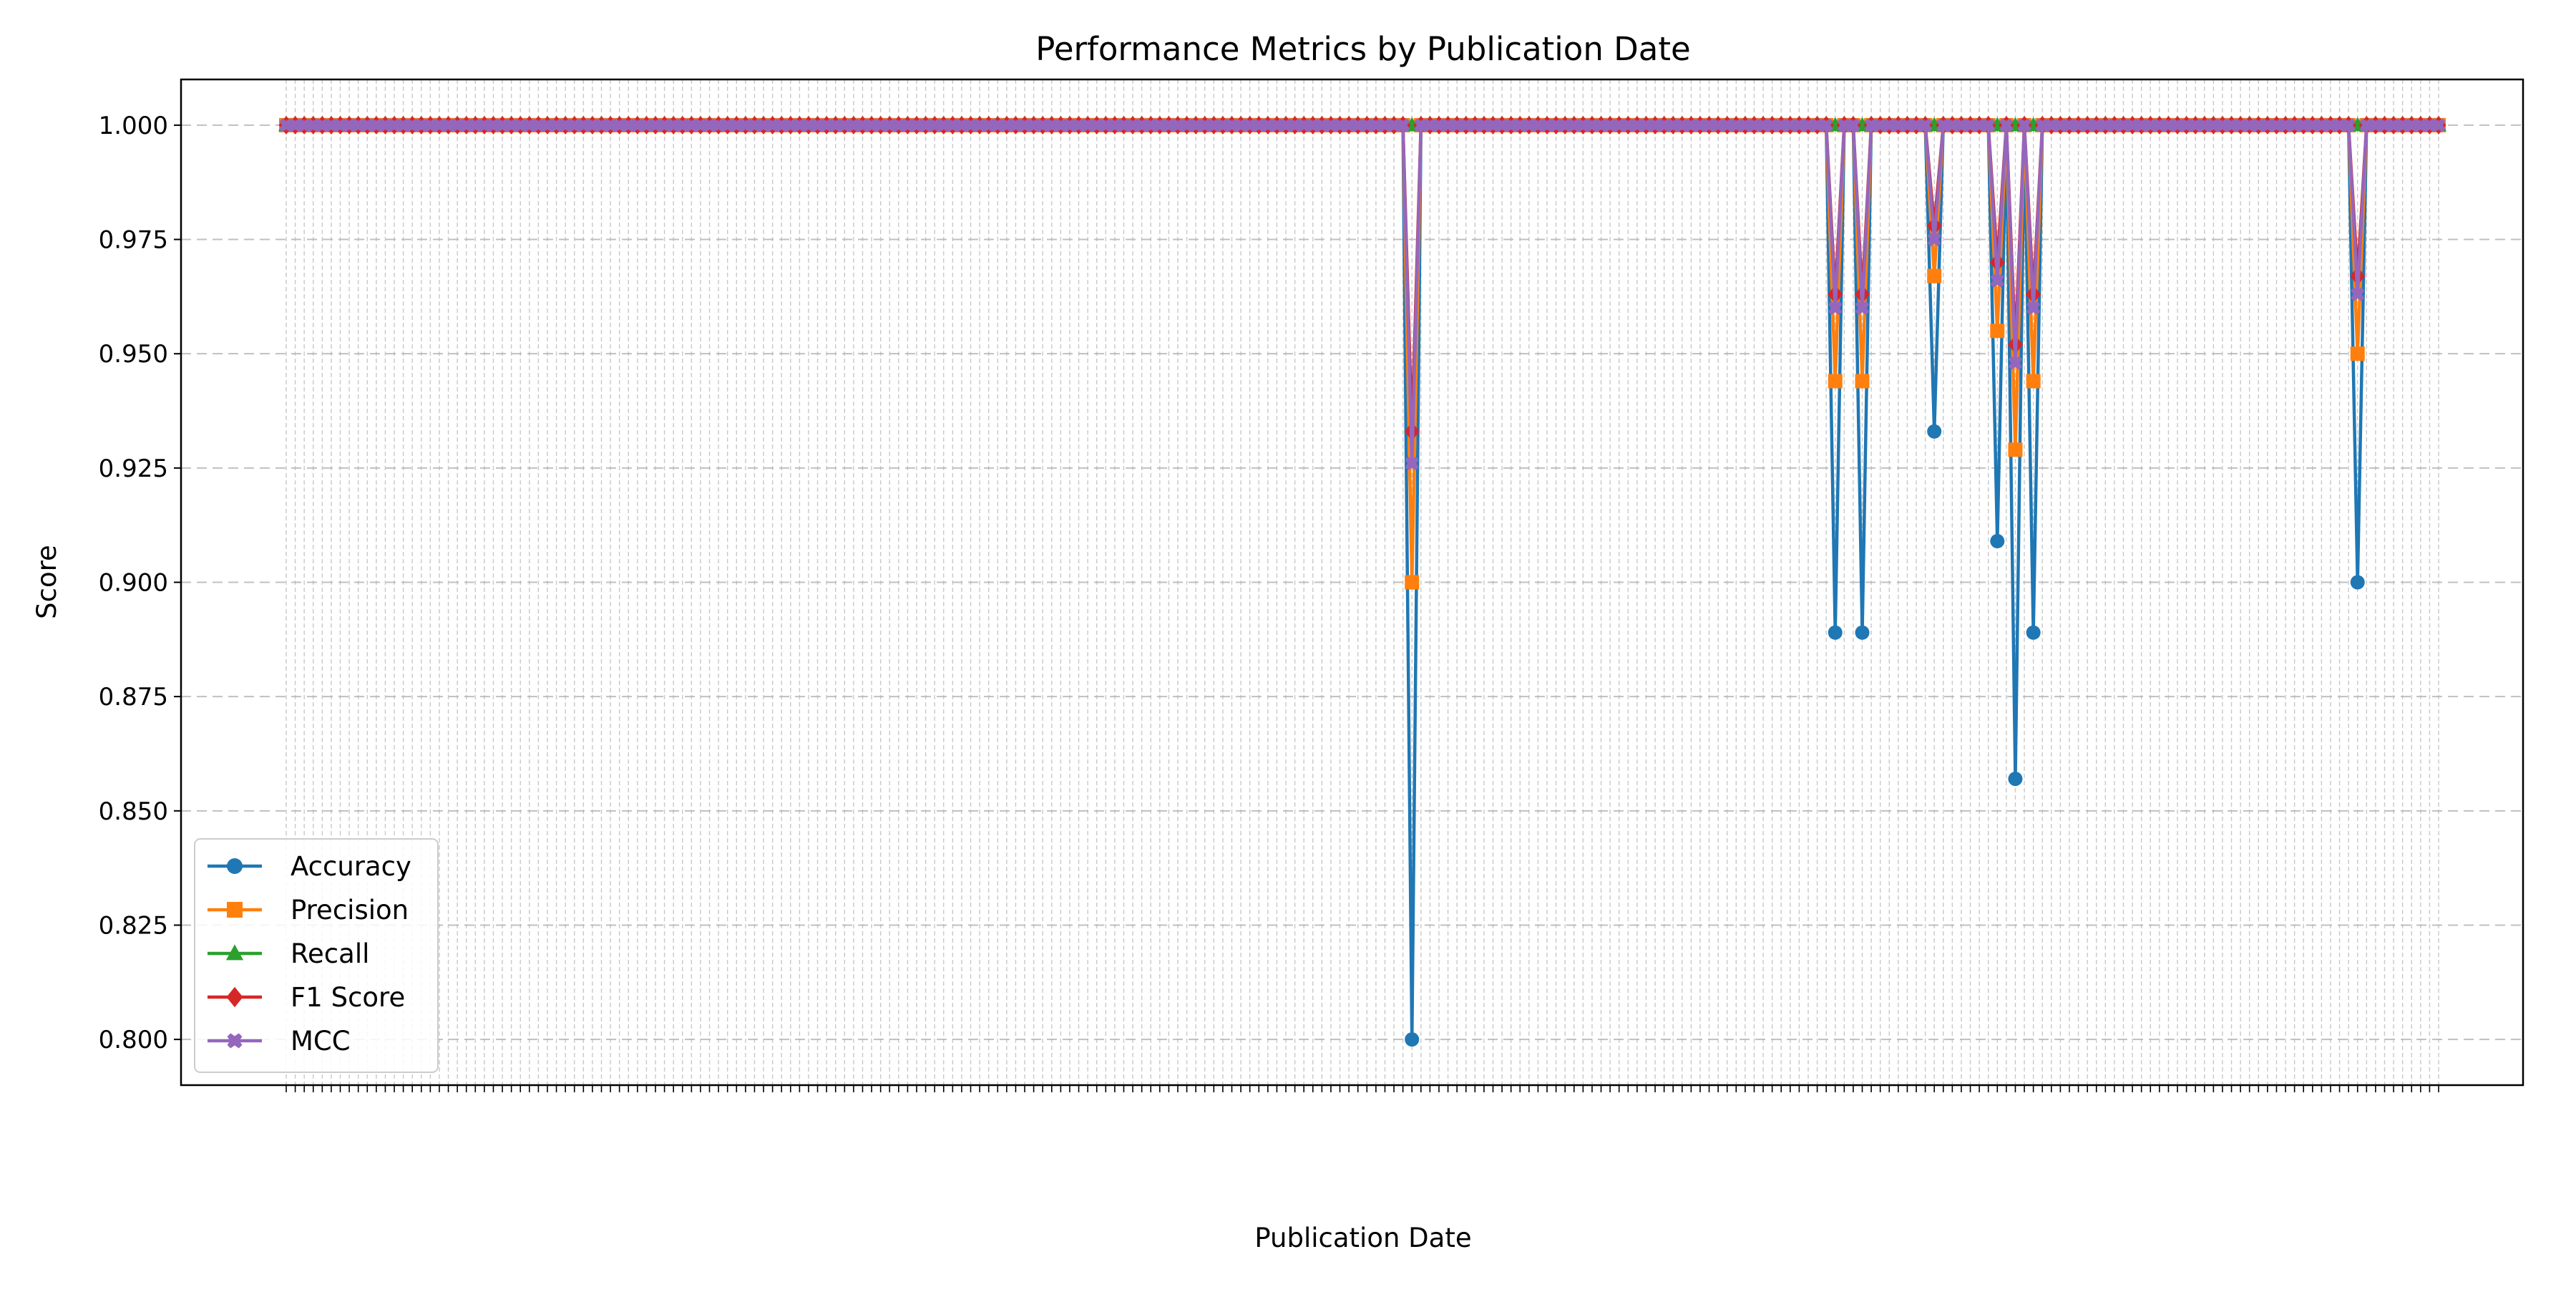 The height and width of the screenshot is (1292, 2576). Describe the element at coordinates (351, 866) in the screenshot. I see `legend-label: Accuracy` at that location.